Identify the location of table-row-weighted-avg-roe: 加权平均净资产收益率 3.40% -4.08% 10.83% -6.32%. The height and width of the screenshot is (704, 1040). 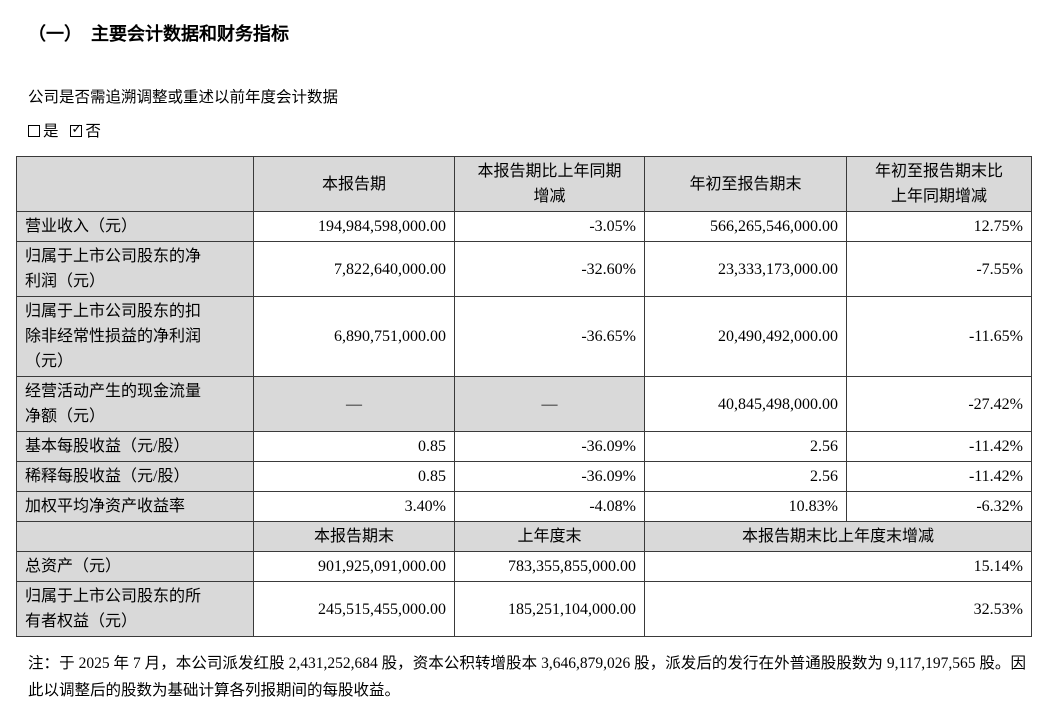
(524, 506).